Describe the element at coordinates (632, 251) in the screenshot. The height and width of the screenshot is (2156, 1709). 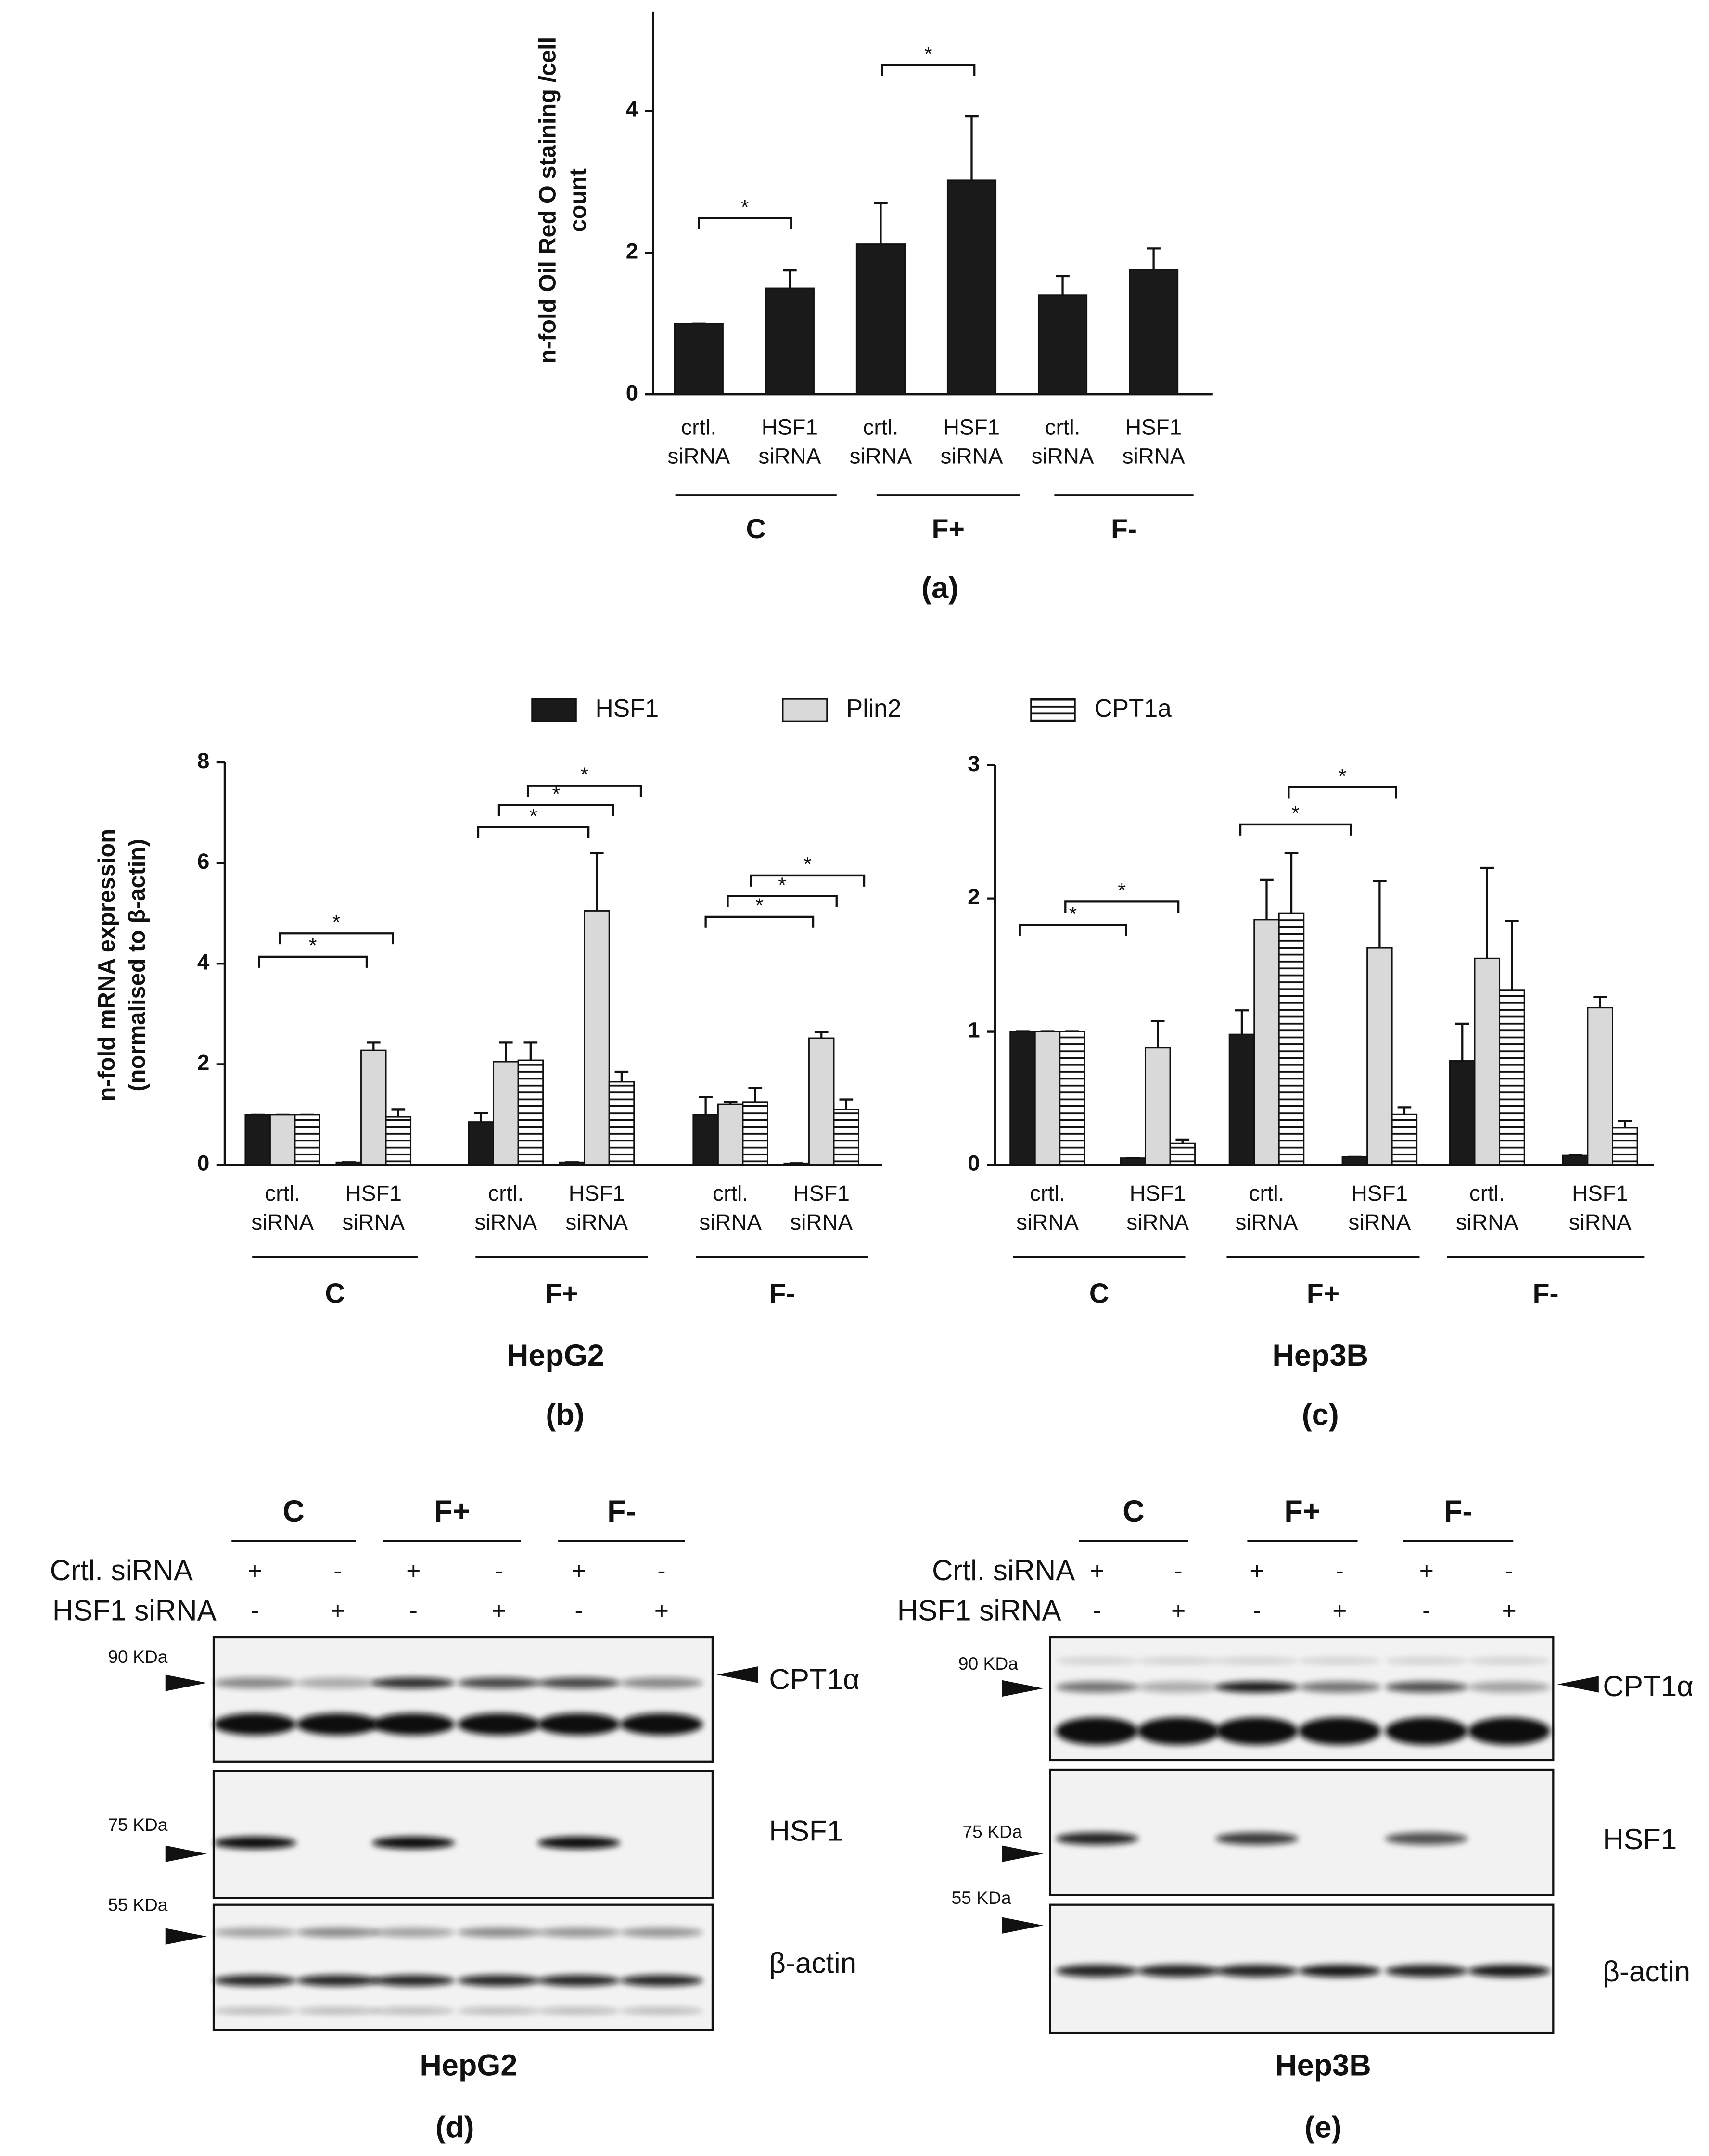
I see `y-tick-label: 2` at that location.